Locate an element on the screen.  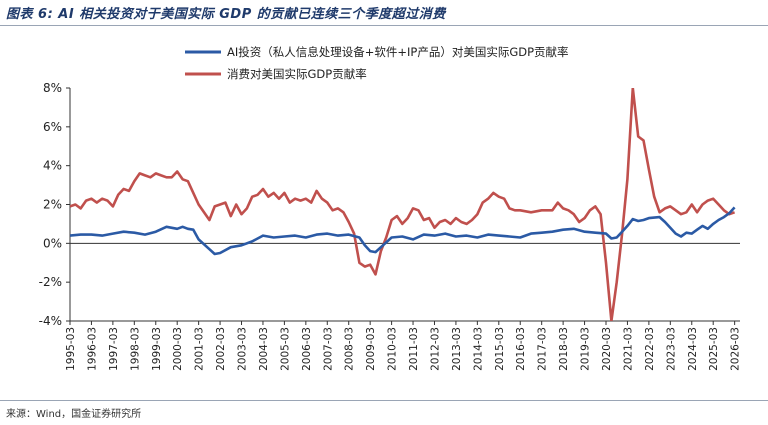
x-tick-label: 2004-03 is located at coordinates (264, 349).